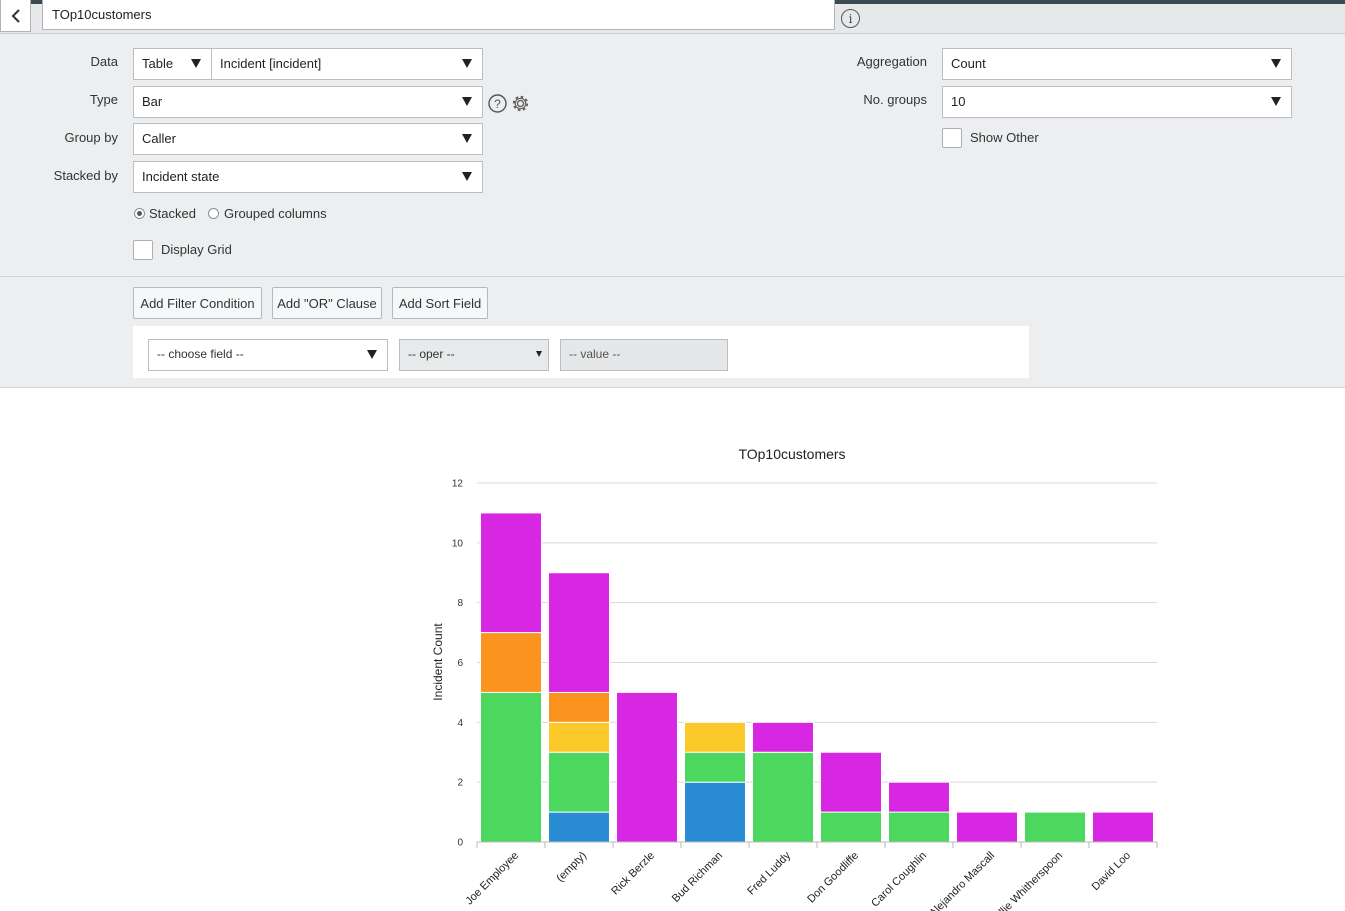 The height and width of the screenshot is (911, 1345). Describe the element at coordinates (644, 355) in the screenshot. I see `value-input: -- value --` at that location.